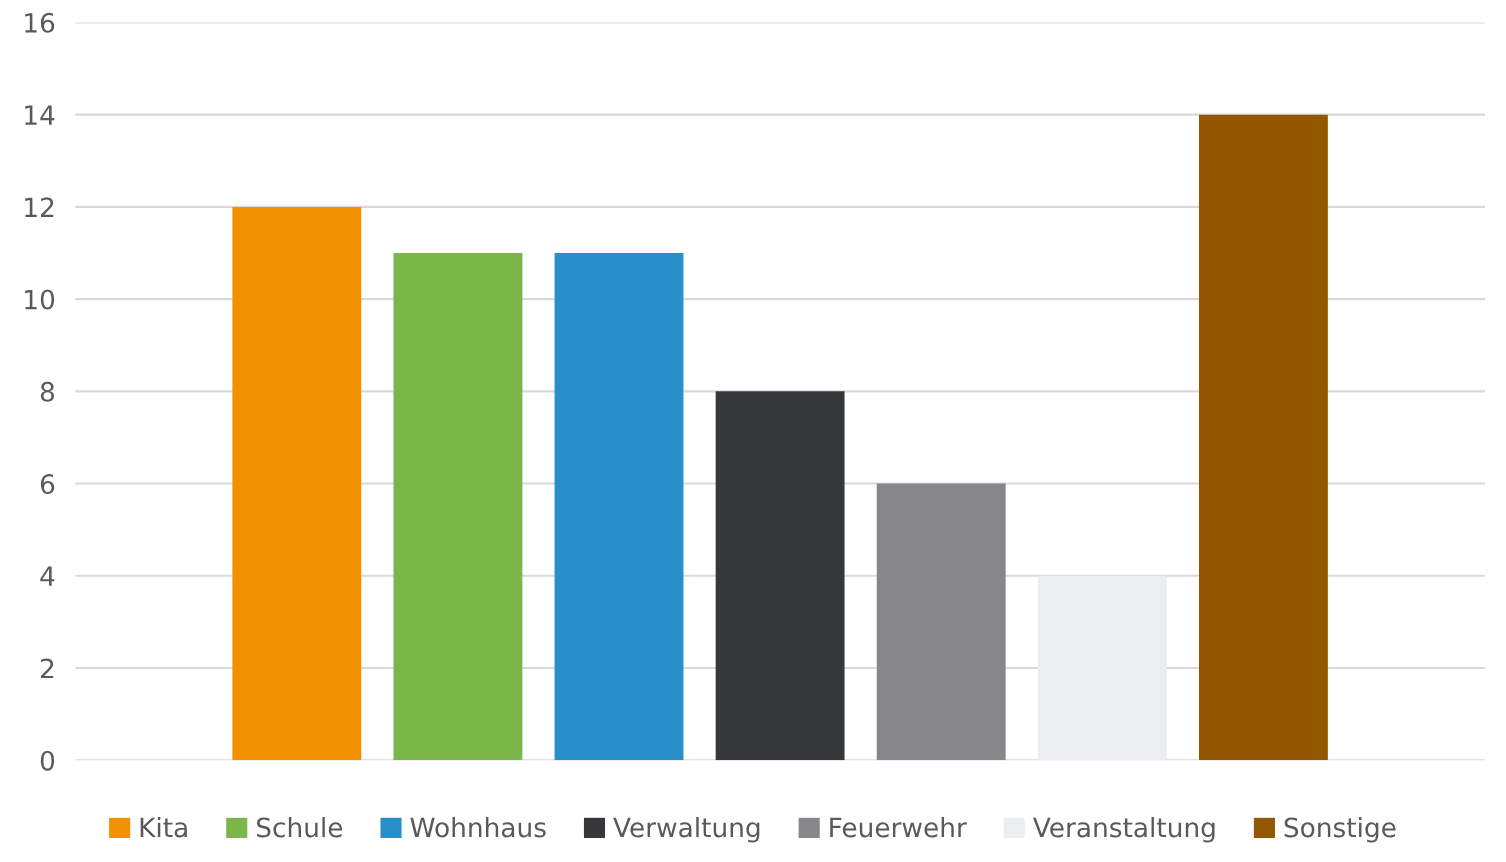 This screenshot has width=1506, height=862. What do you see at coordinates (47, 576) in the screenshot?
I see `y-tick-label: 4` at bounding box center [47, 576].